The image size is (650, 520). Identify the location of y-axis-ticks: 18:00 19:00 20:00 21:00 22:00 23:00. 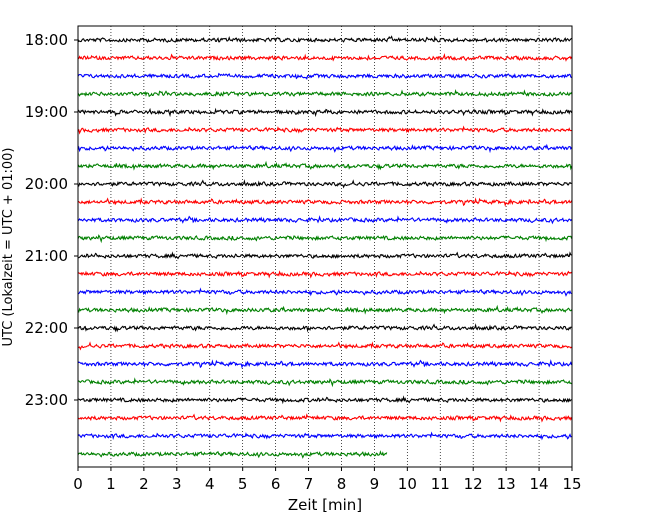
(51, 220).